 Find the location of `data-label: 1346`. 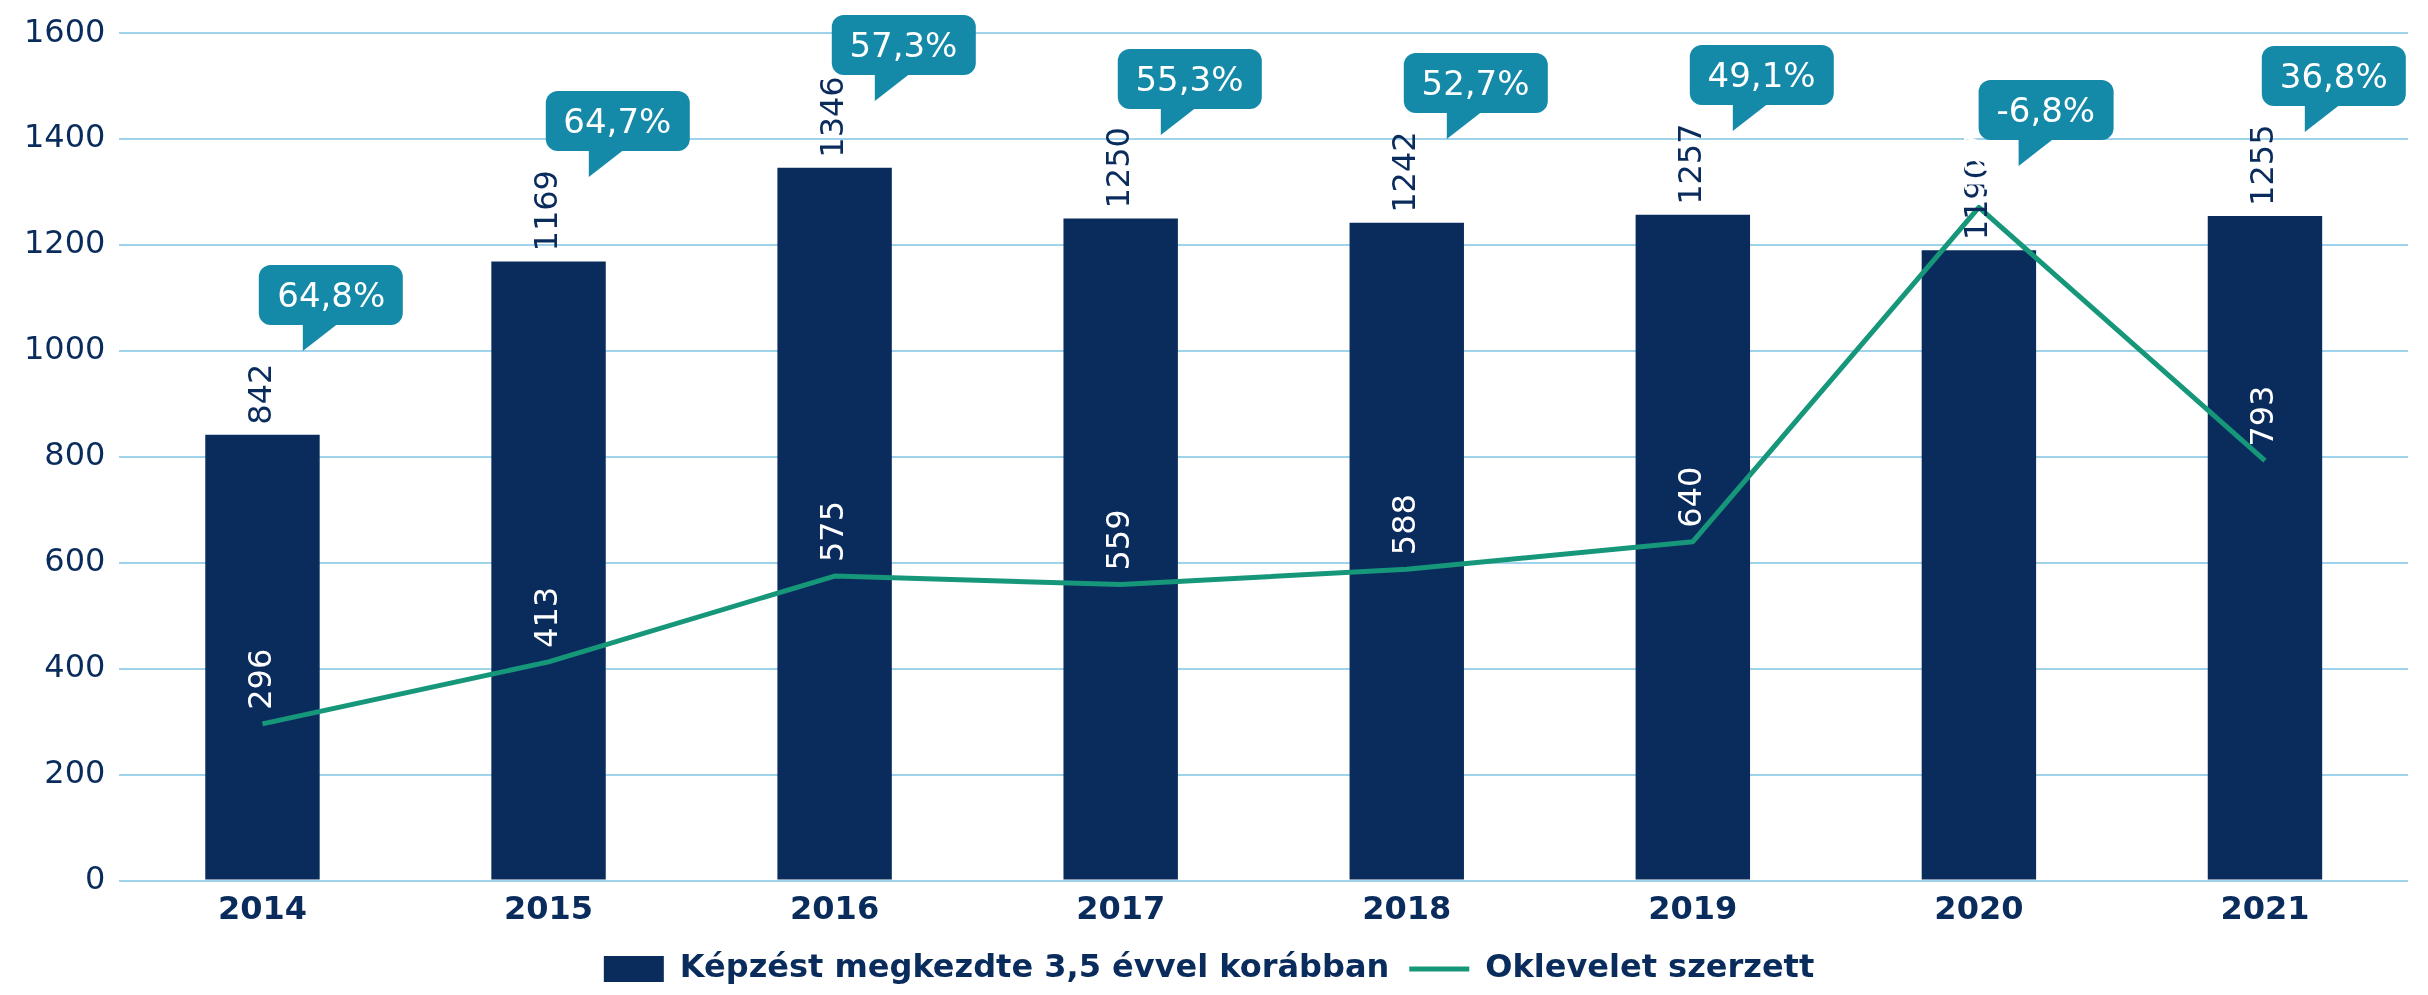

data-label: 1346 is located at coordinates (831, 117).